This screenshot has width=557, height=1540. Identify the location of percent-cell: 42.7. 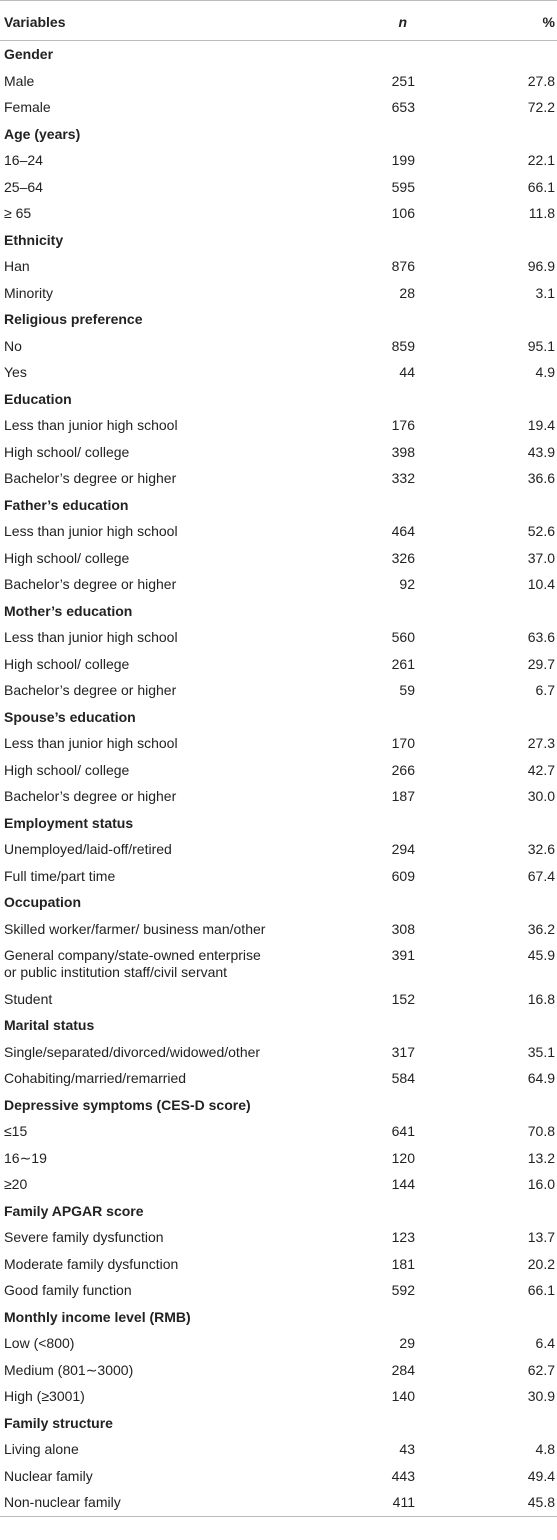
(541, 769).